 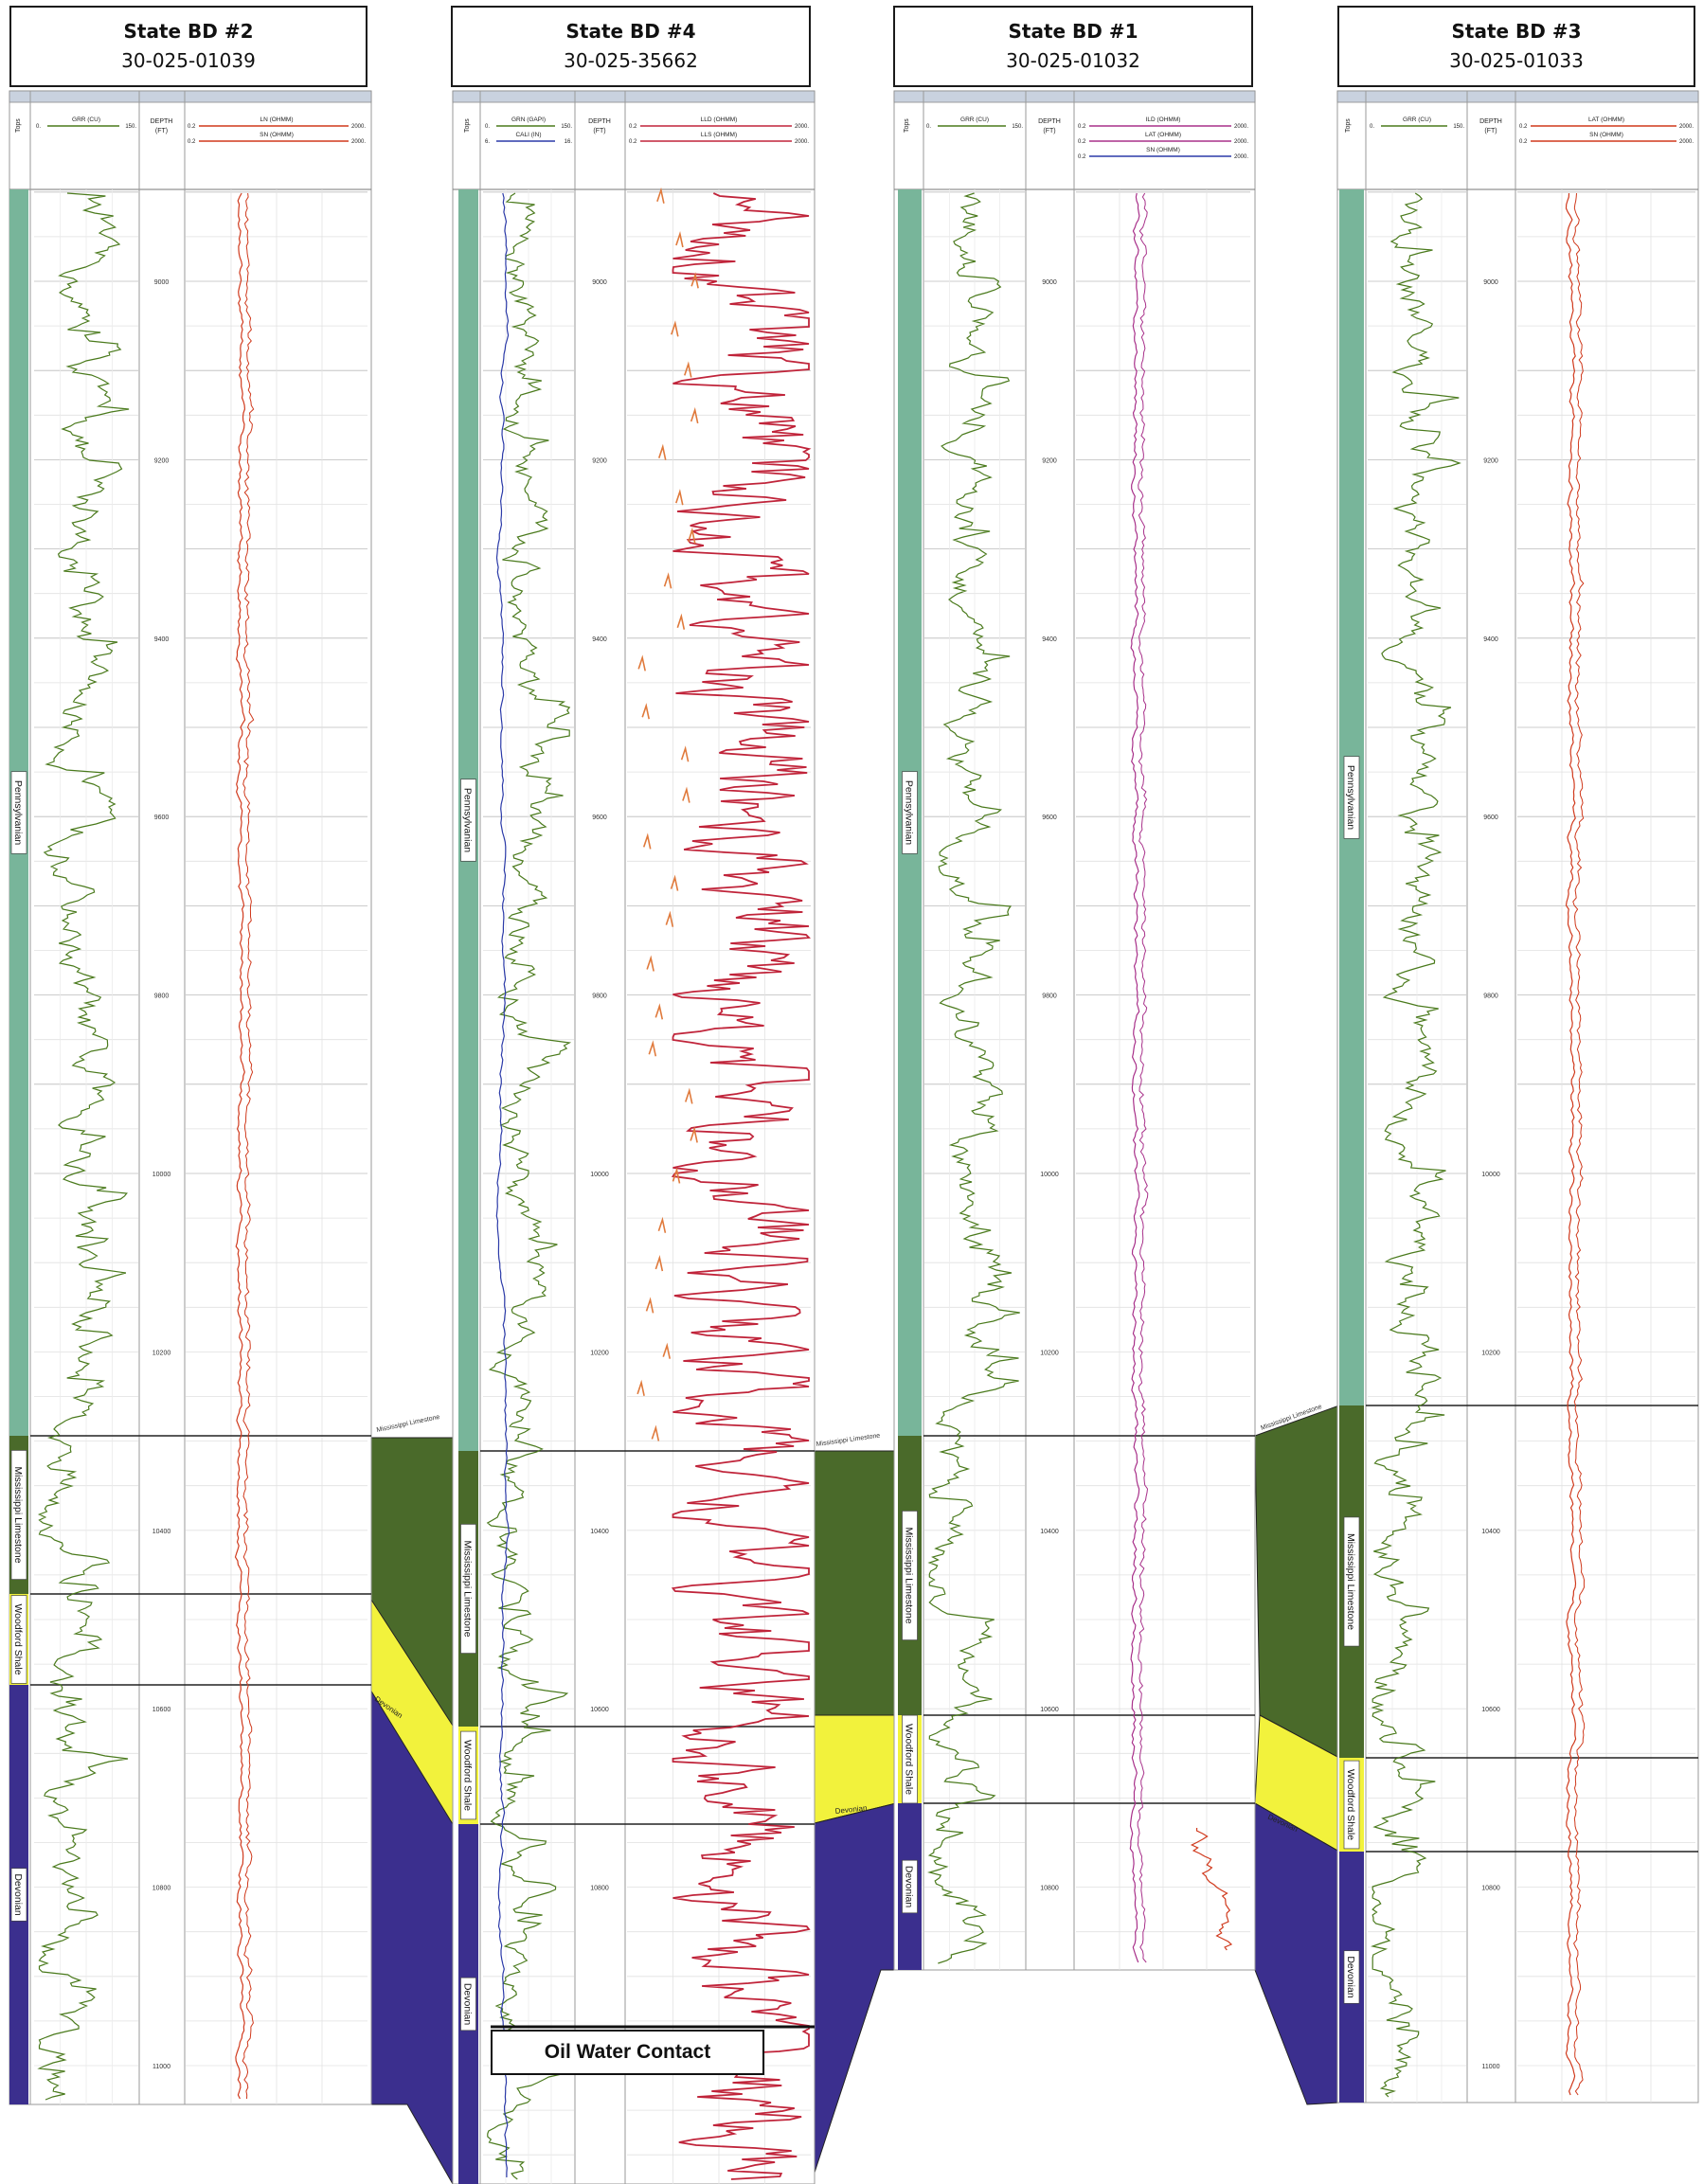 I want to click on curve-header-label: CALI (IN), so click(x=528, y=135).